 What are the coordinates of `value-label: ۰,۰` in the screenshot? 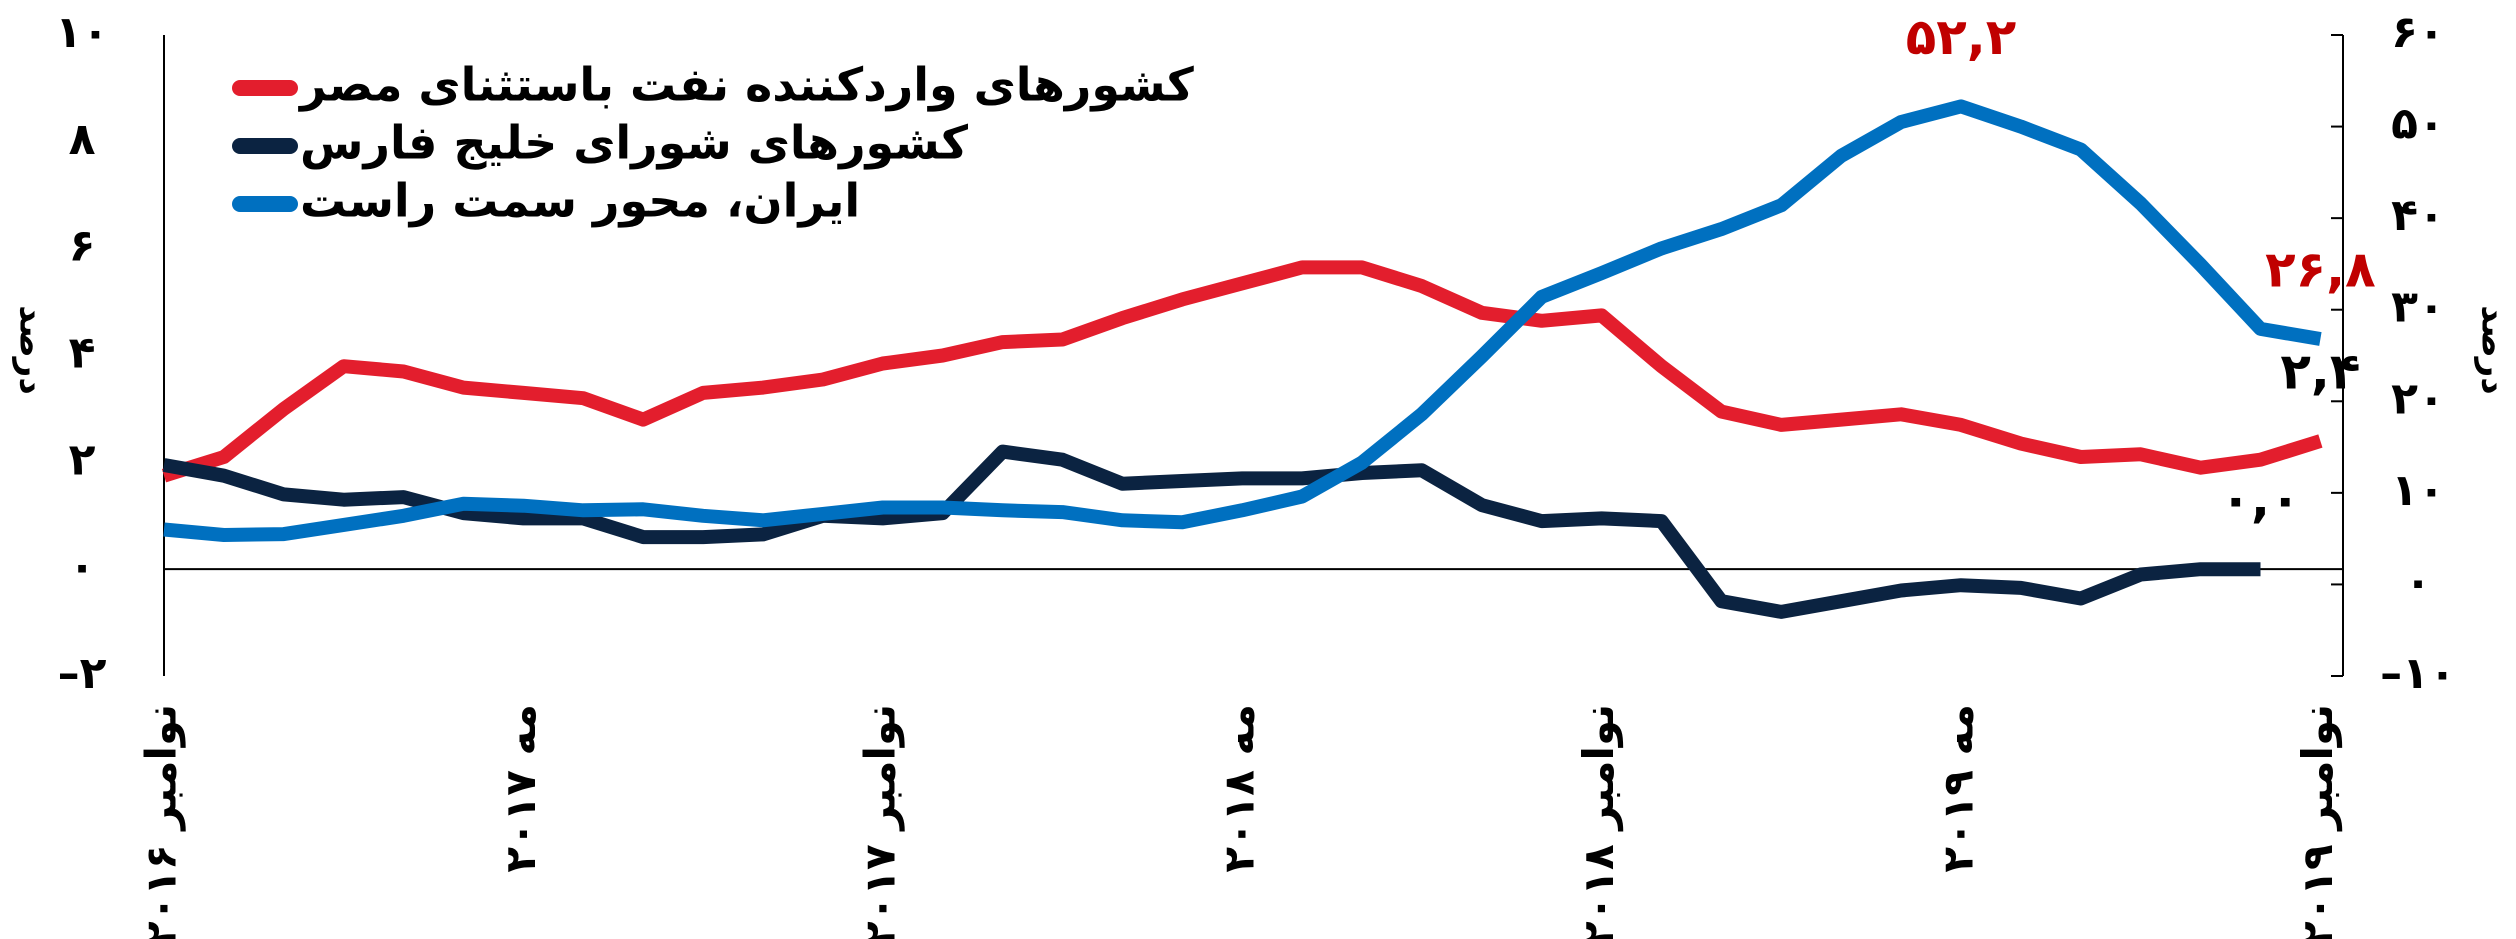 It's located at (2260, 500).